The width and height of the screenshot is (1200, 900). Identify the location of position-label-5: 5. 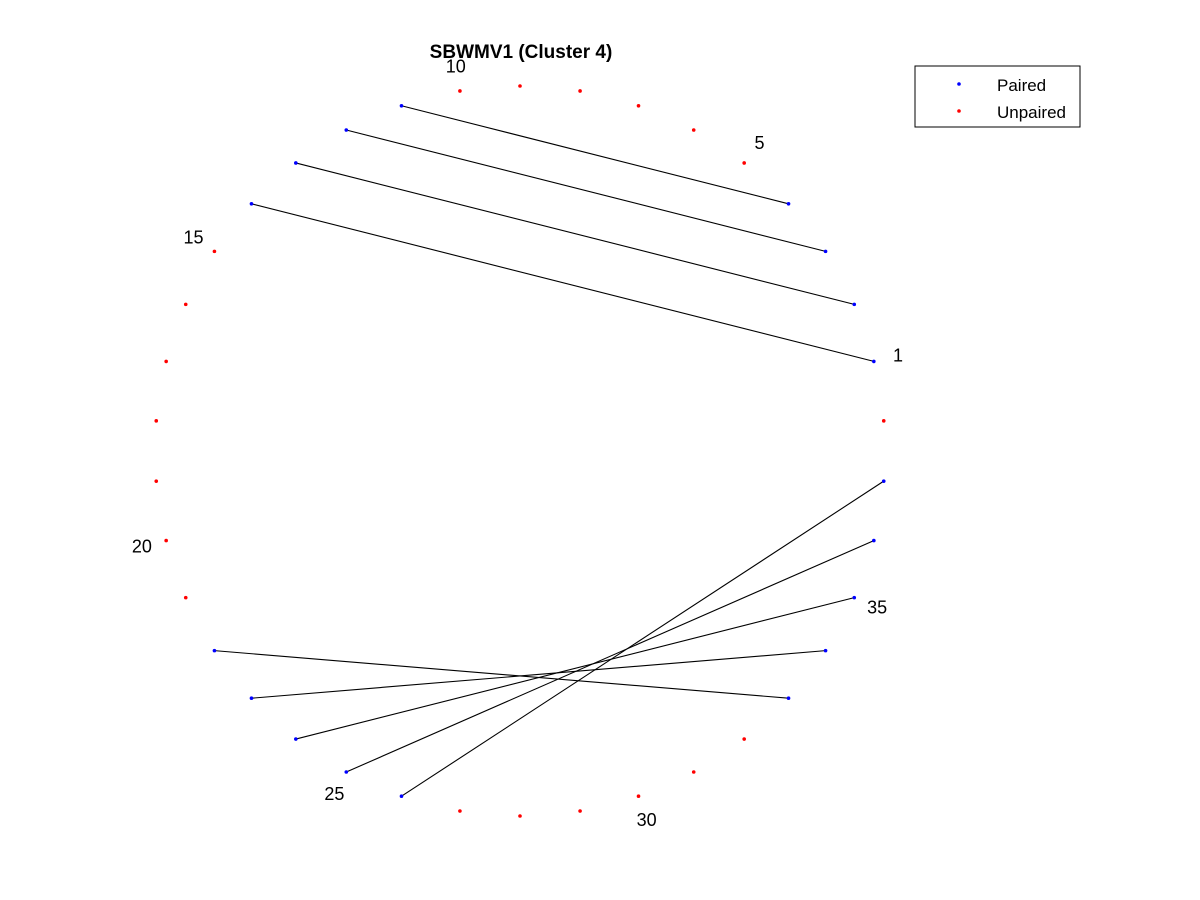
(760, 143).